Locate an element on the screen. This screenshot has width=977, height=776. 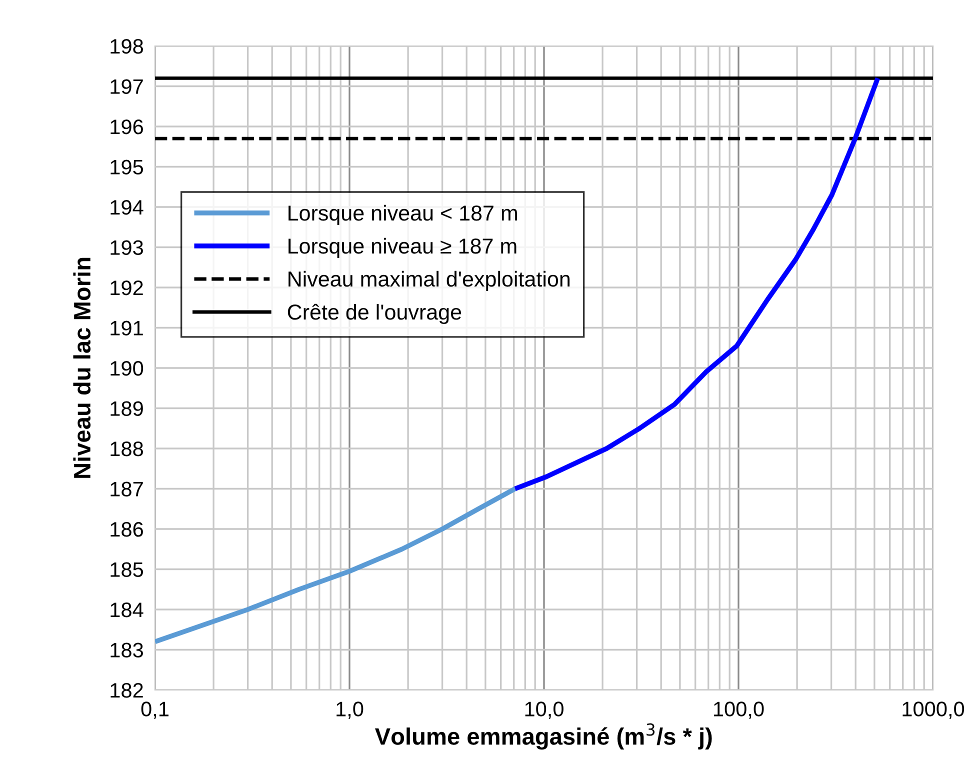
y-tick-label: 198 is located at coordinates (126, 46).